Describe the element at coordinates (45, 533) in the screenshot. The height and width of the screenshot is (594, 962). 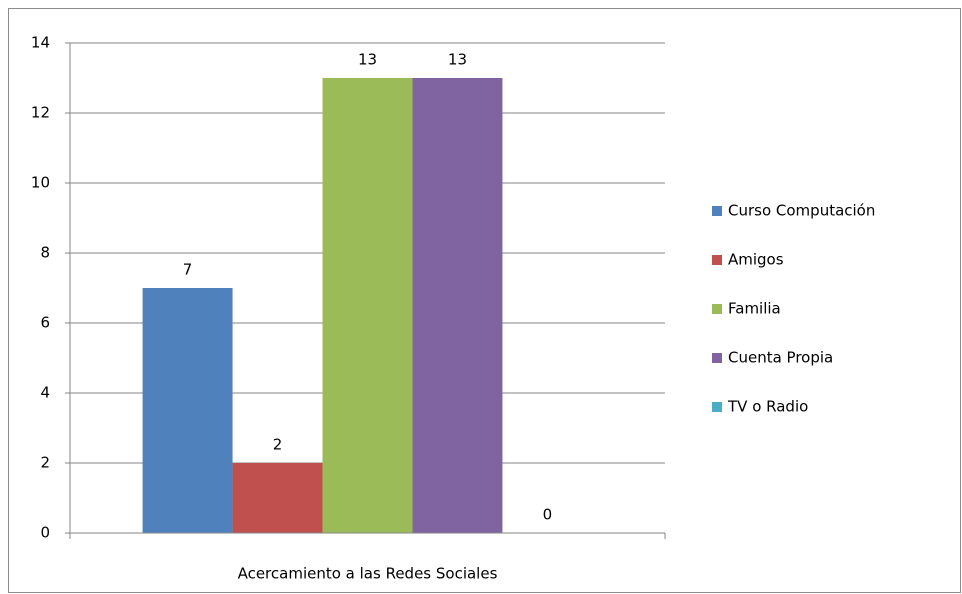
I see `y-tick-label: 0` at that location.